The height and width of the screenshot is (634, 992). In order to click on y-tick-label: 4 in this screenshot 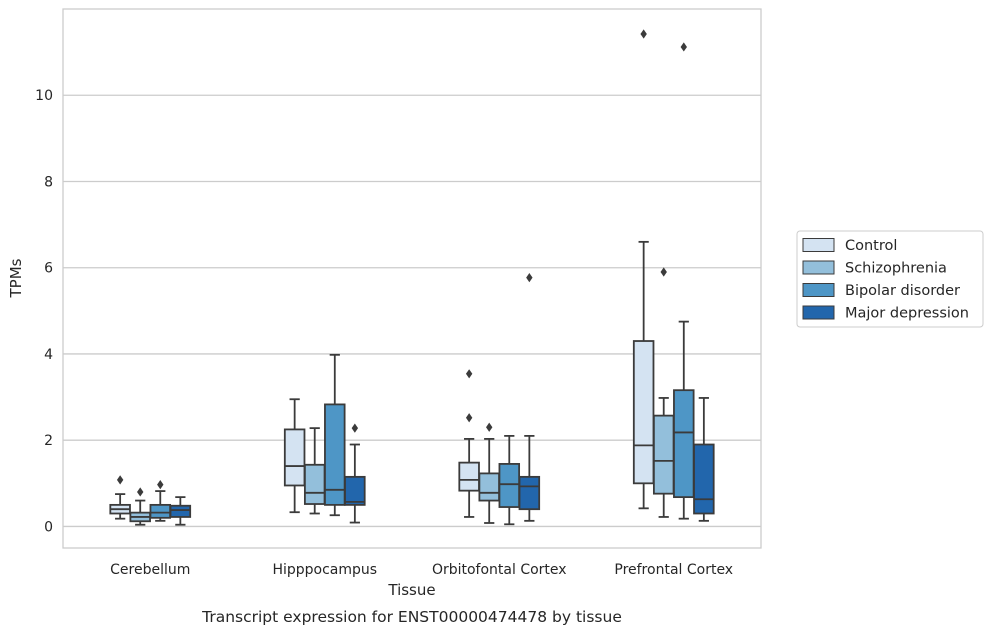, I will do `click(48, 355)`.